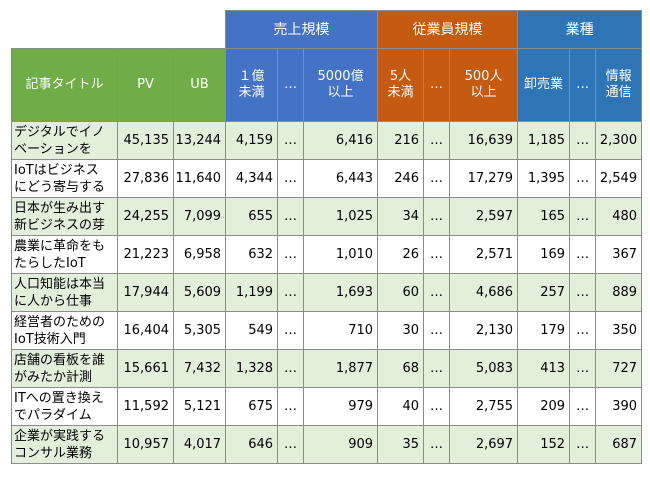 This screenshot has height=487, width=650. I want to click on sales-ge5000-cell: 1,693, so click(341, 292).